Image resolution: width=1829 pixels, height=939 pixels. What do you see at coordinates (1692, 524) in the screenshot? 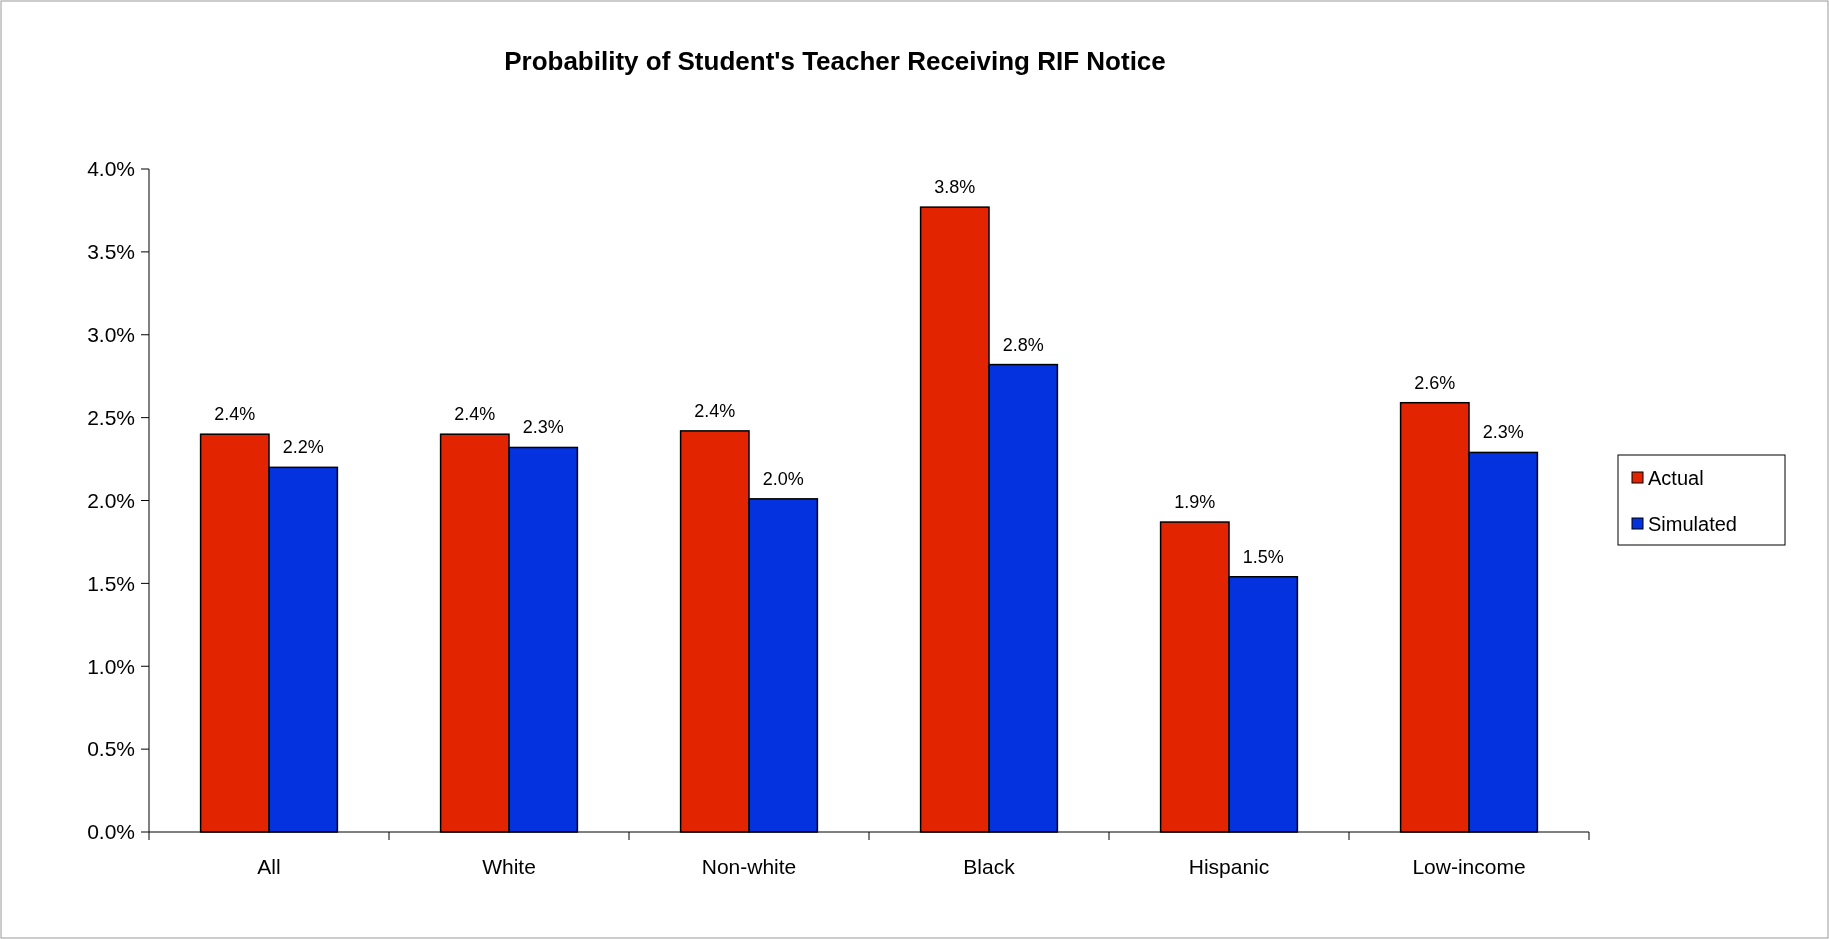
I see `legend-label: Simulated` at bounding box center [1692, 524].